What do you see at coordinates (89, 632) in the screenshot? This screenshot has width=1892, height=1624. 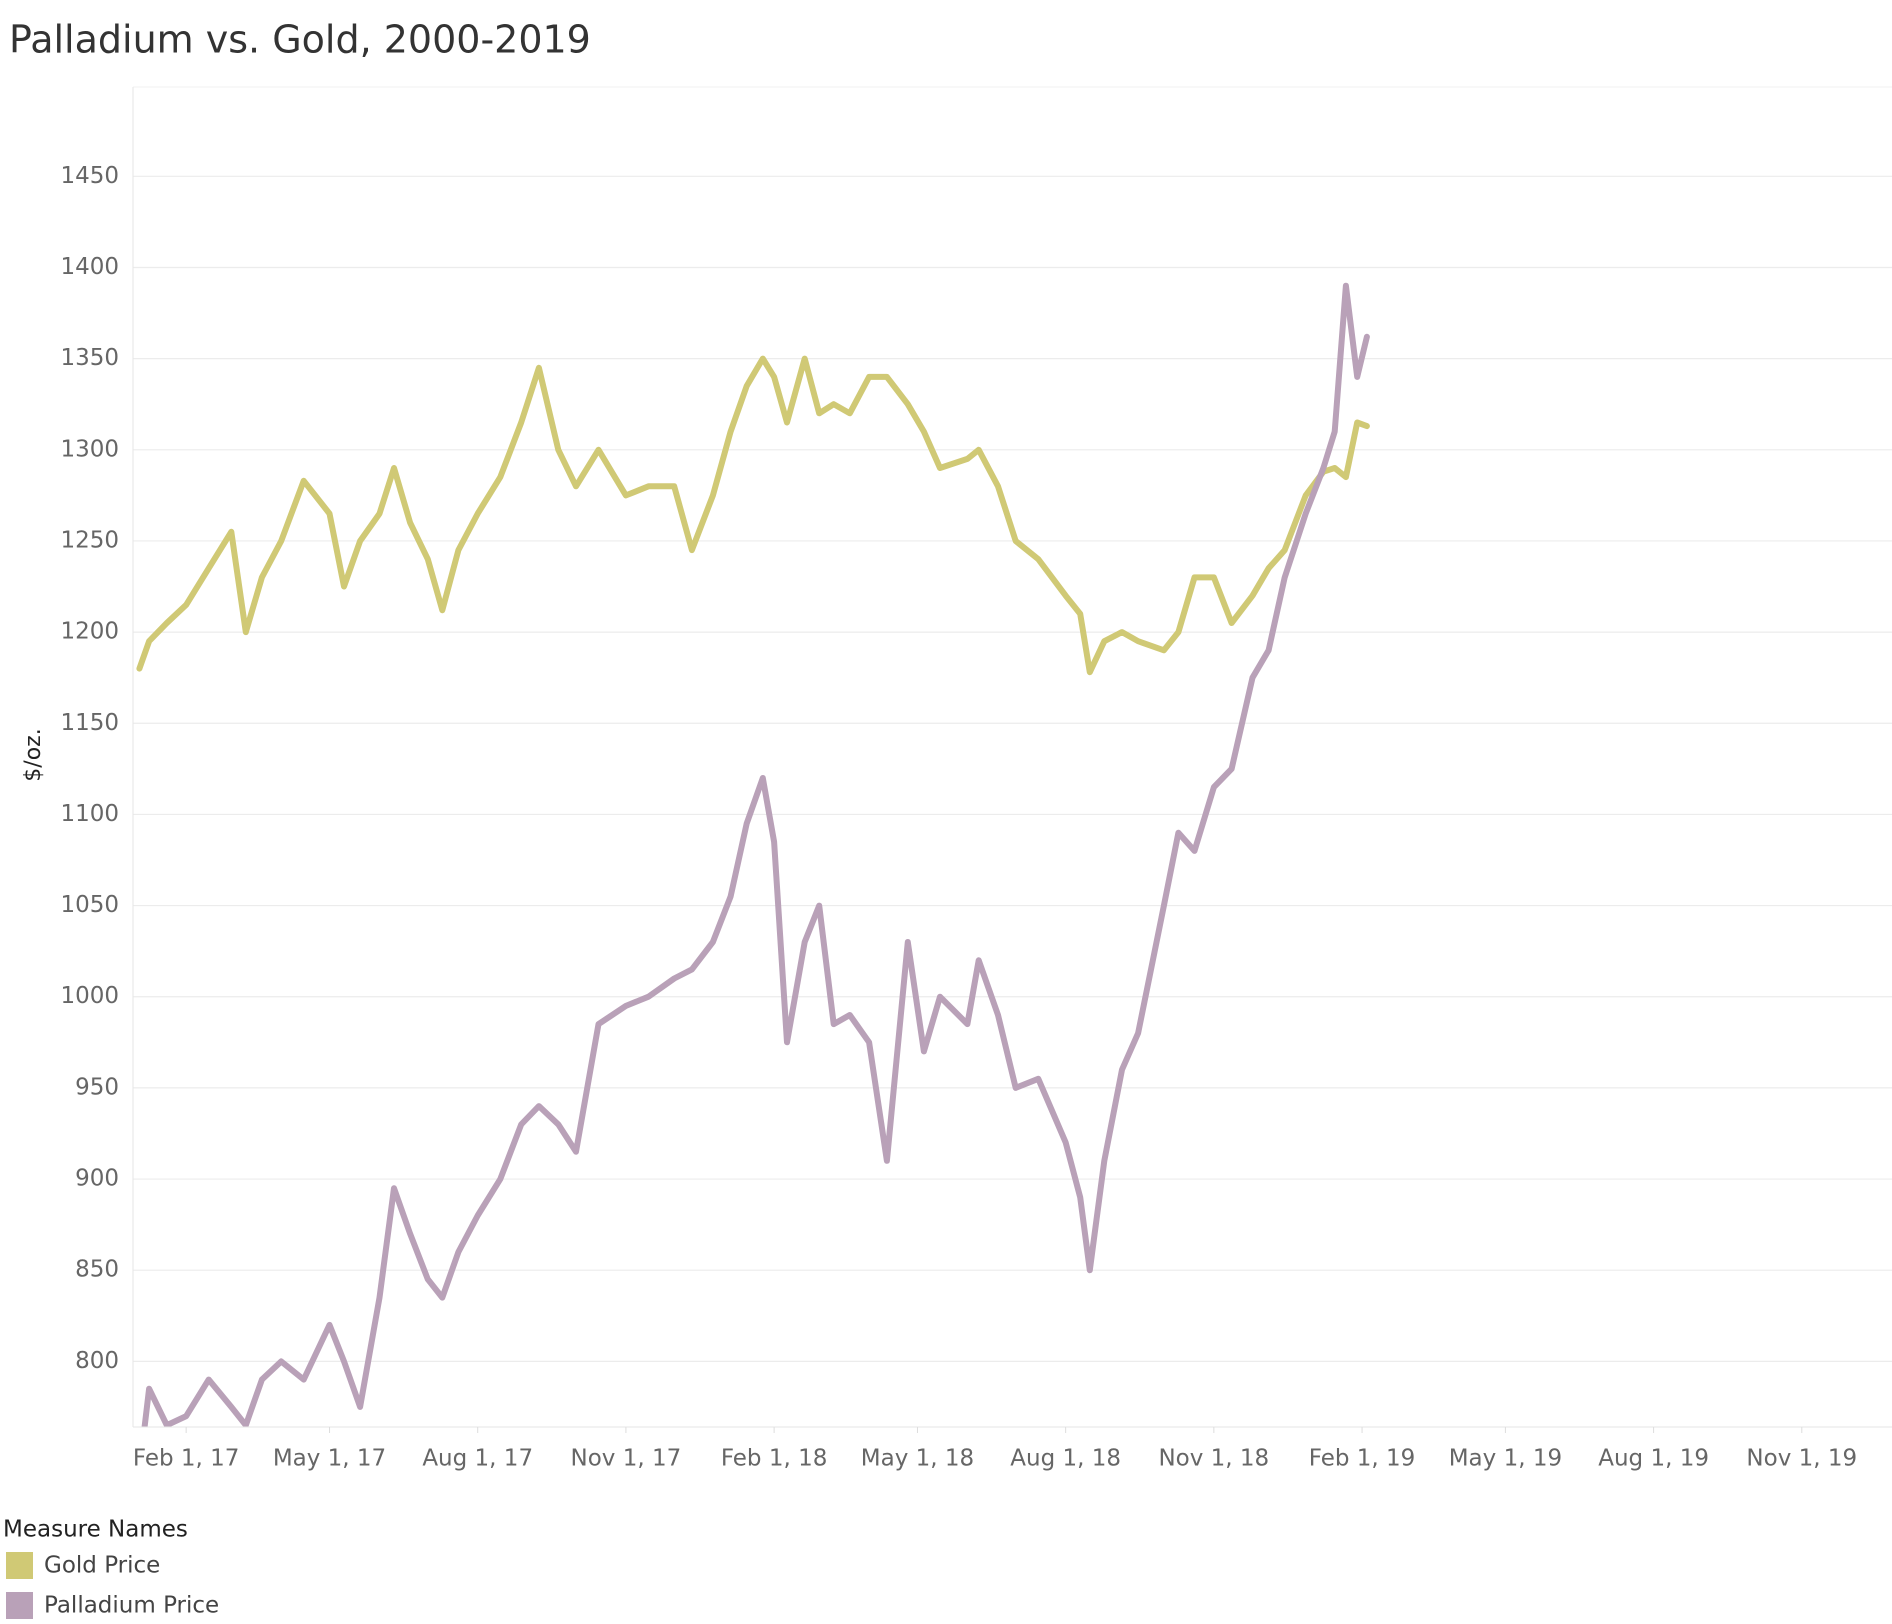 I see `y-tick-label: 1200` at bounding box center [89, 632].